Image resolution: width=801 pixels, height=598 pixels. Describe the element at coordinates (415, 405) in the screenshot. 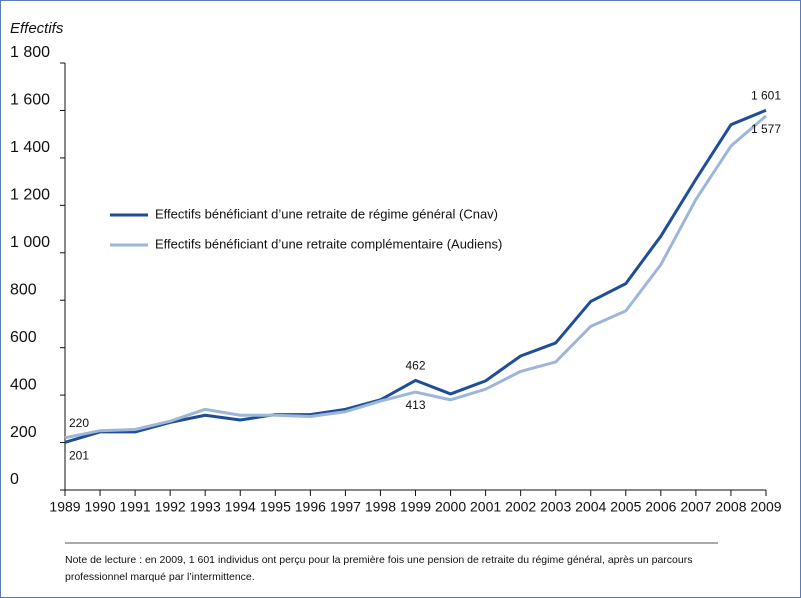

I see `value-label: 413` at that location.